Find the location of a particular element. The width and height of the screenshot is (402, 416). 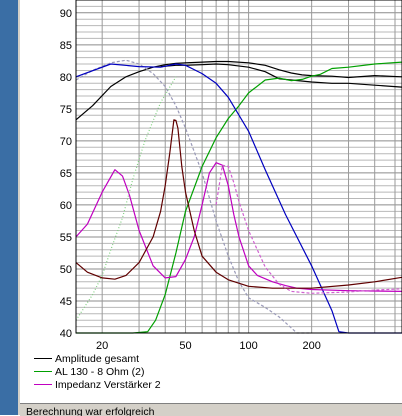

y-tick-label: 50 is located at coordinates (66, 270).